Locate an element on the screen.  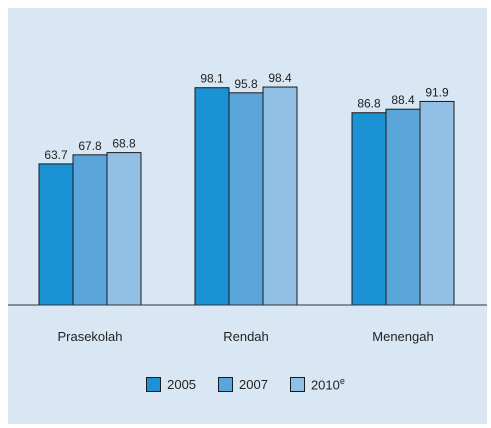
category-label-rendah: Rendah is located at coordinates (246, 336).